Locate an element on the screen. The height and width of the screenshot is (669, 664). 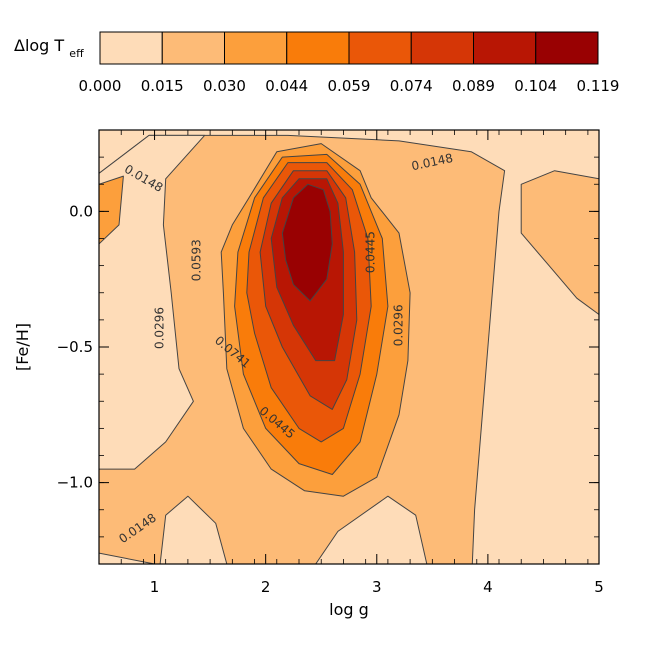
colorbar-tick-label: 0.089 is located at coordinates (473, 86).